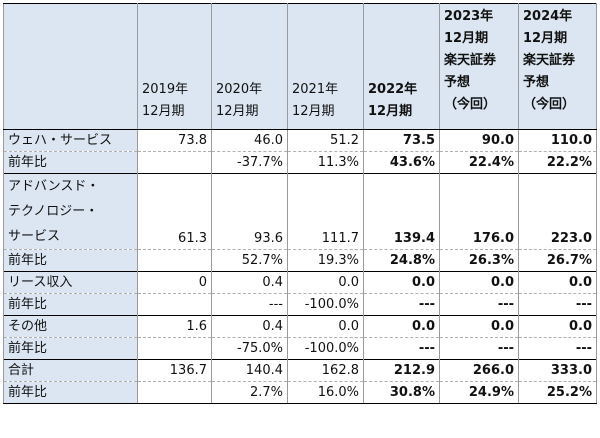 This screenshot has width=600, height=438. Describe the element at coordinates (557, 370) in the screenshot. I see `cell-2024: 333.0` at that location.